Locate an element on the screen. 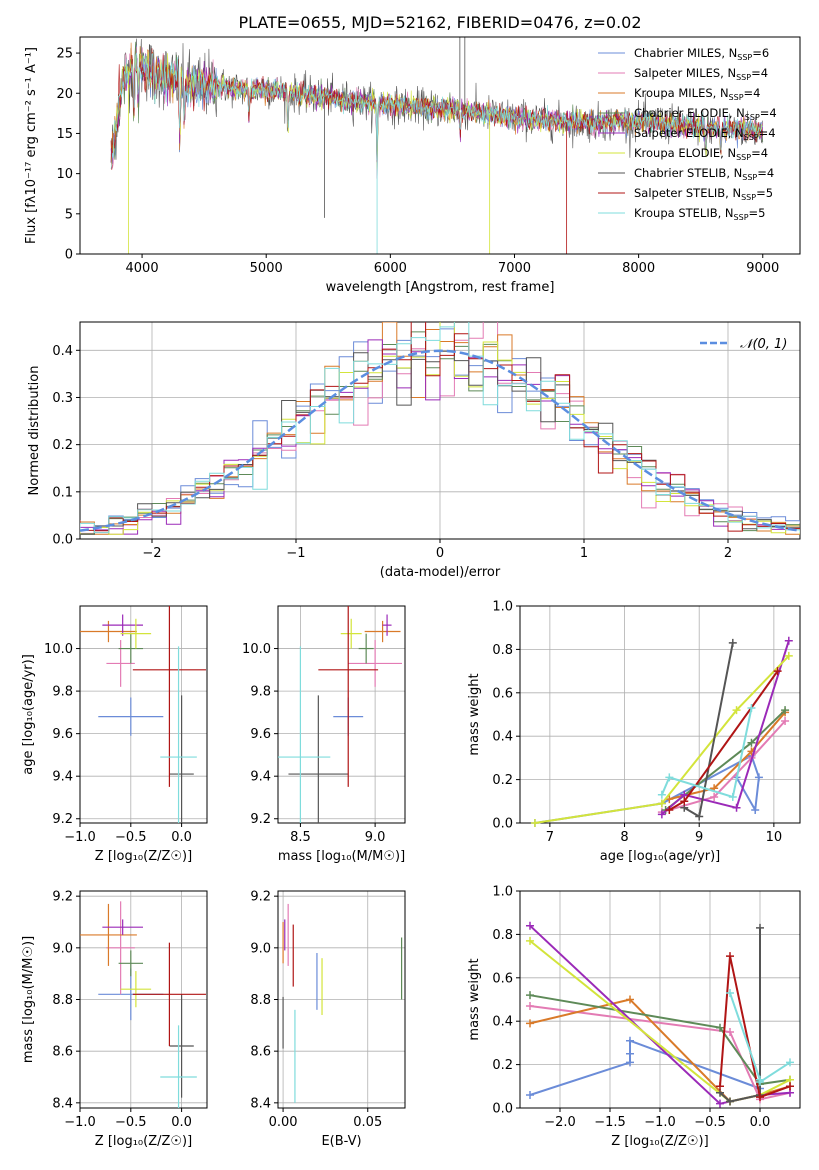  series-salpeter-elodie is located at coordinates (725, 727).